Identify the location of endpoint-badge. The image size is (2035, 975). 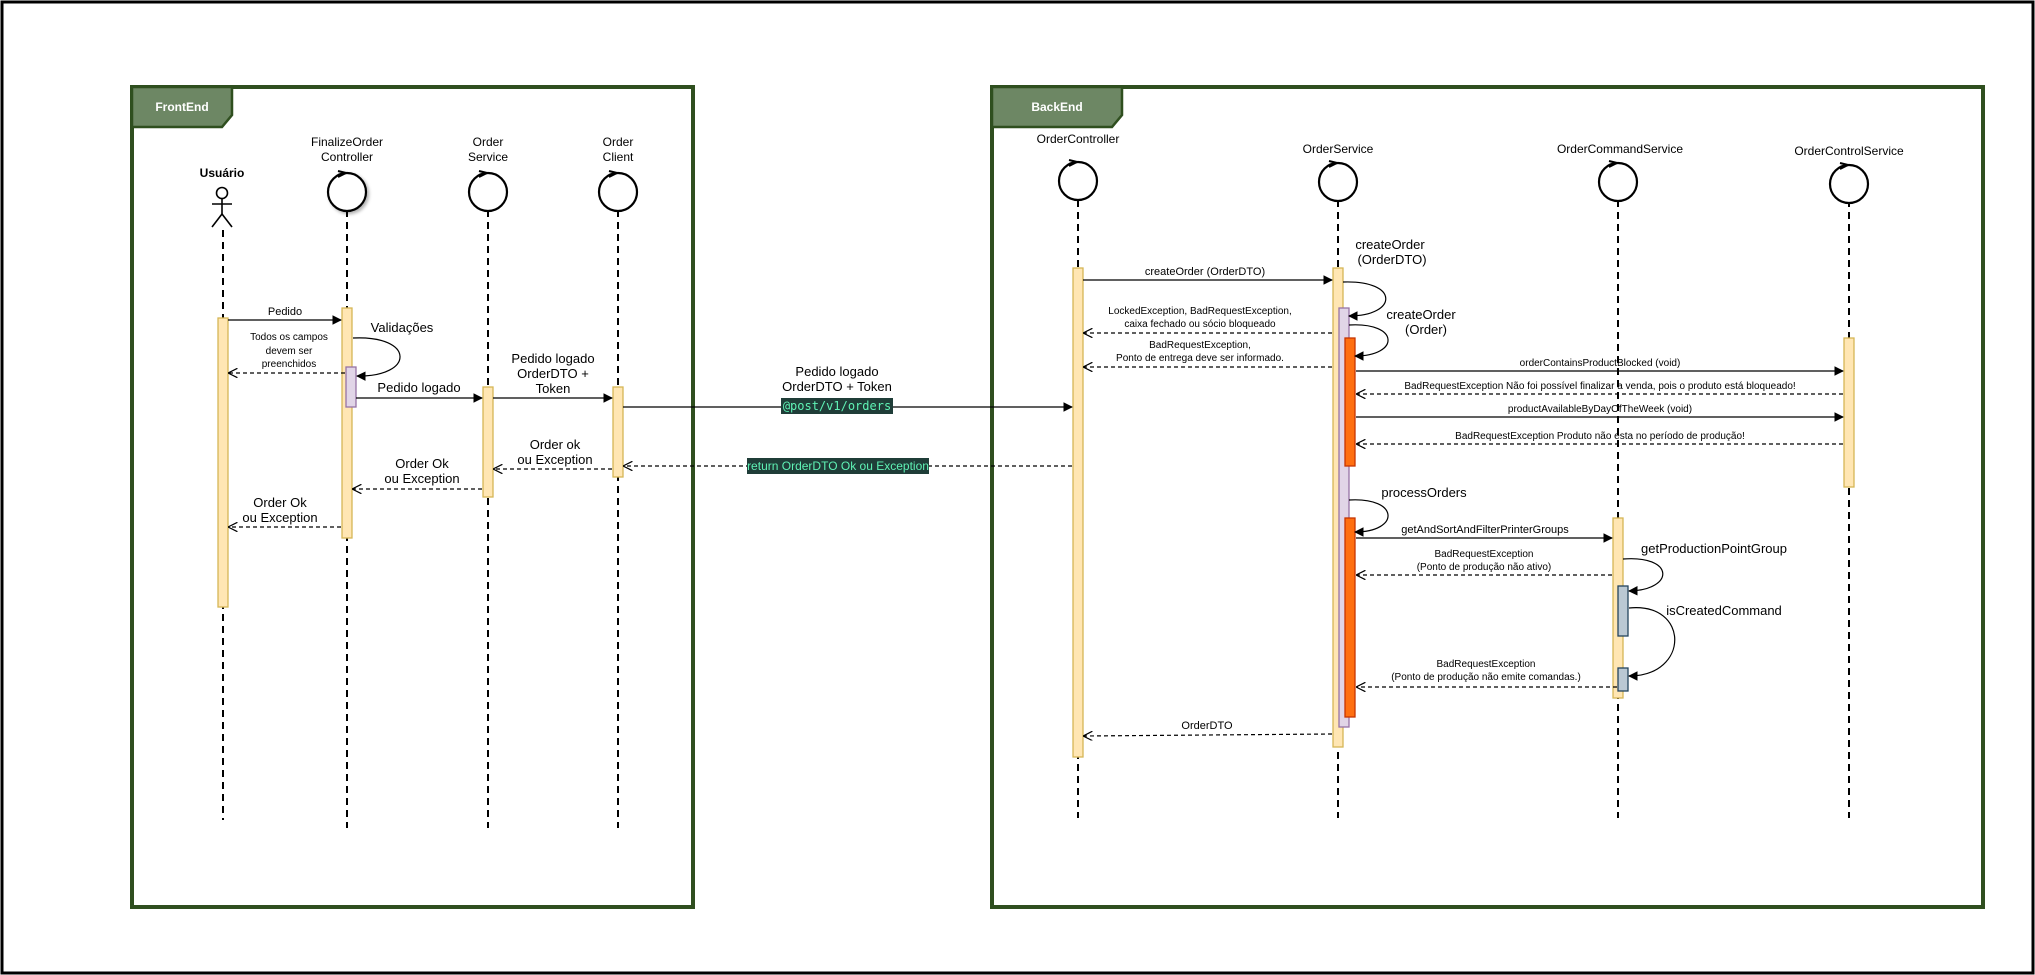
(837, 406).